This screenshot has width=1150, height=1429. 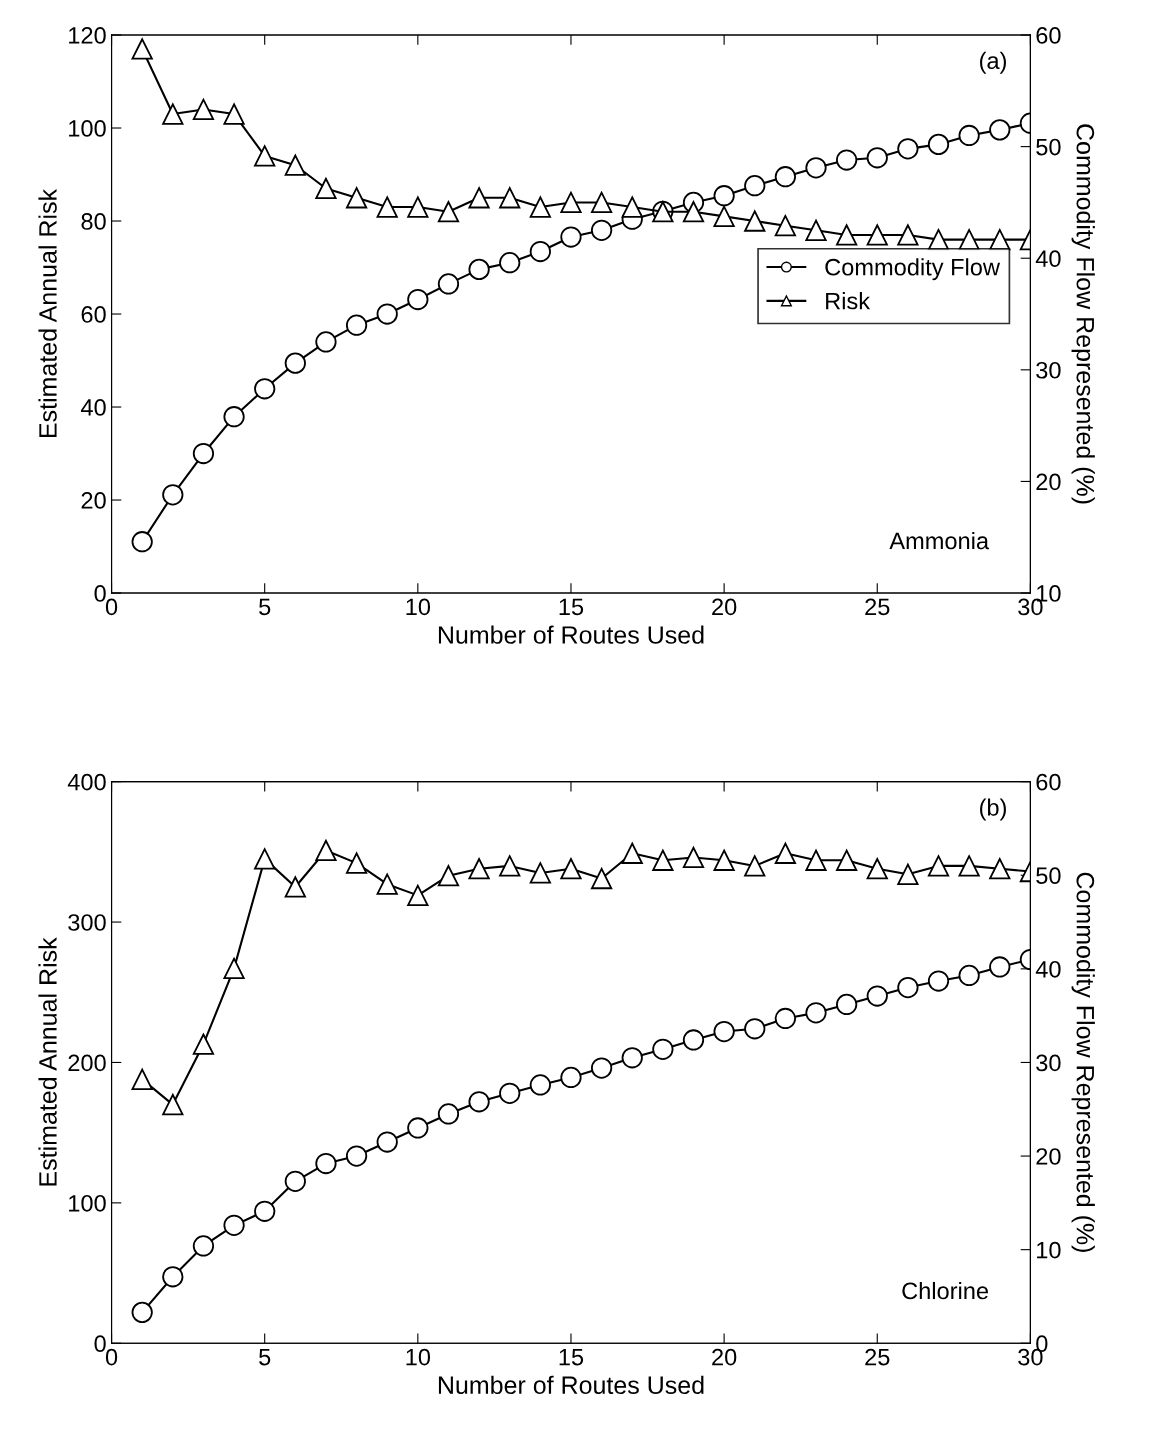 What do you see at coordinates (1048, 1156) in the screenshot?
I see `y2-tick-label: 20` at bounding box center [1048, 1156].